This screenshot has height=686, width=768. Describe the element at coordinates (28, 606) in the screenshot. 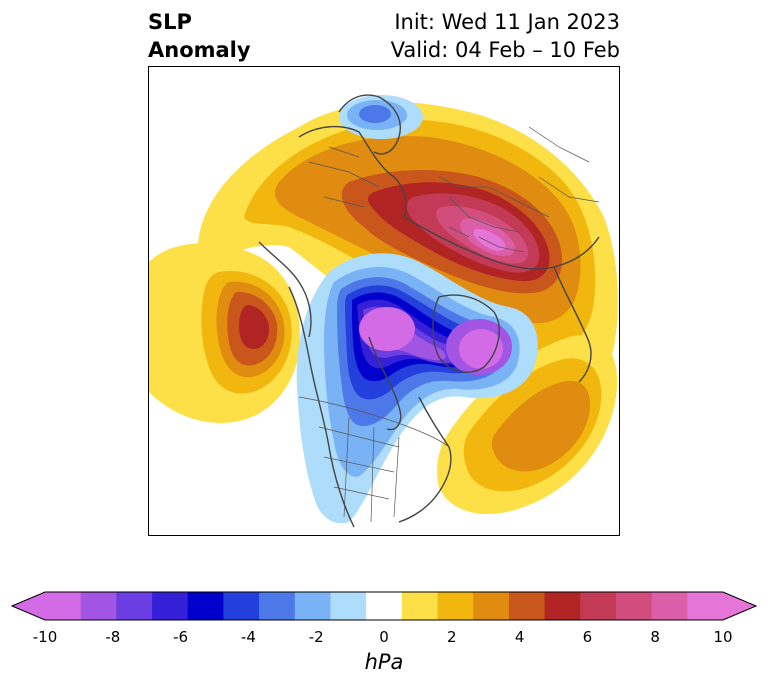

I see `colorbar-under-arrow` at that location.